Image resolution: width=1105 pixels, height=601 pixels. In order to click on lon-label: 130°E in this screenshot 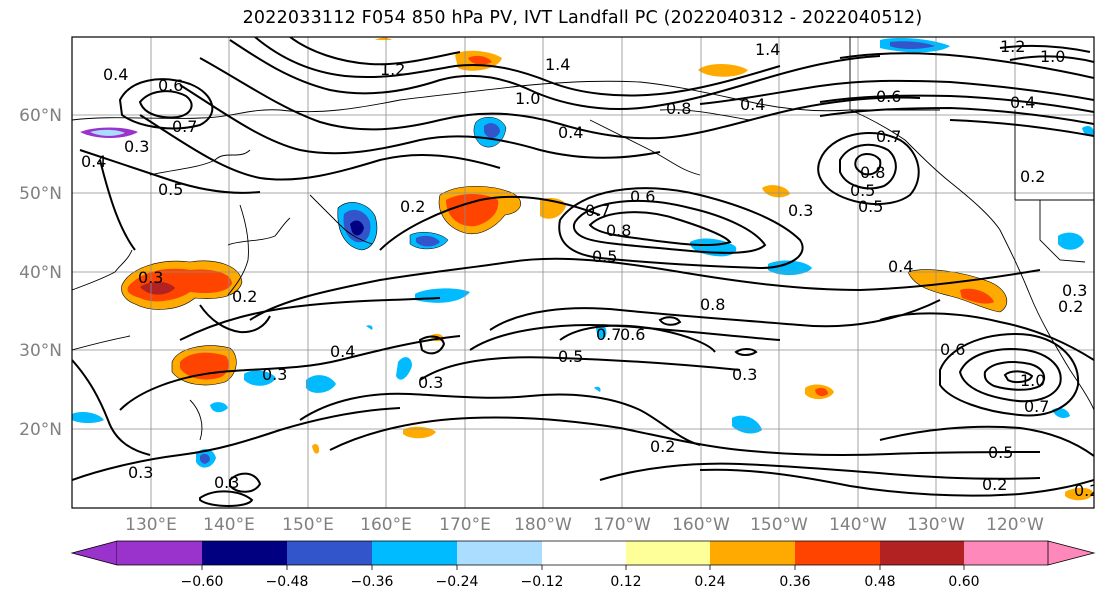, I will do `click(151, 525)`.